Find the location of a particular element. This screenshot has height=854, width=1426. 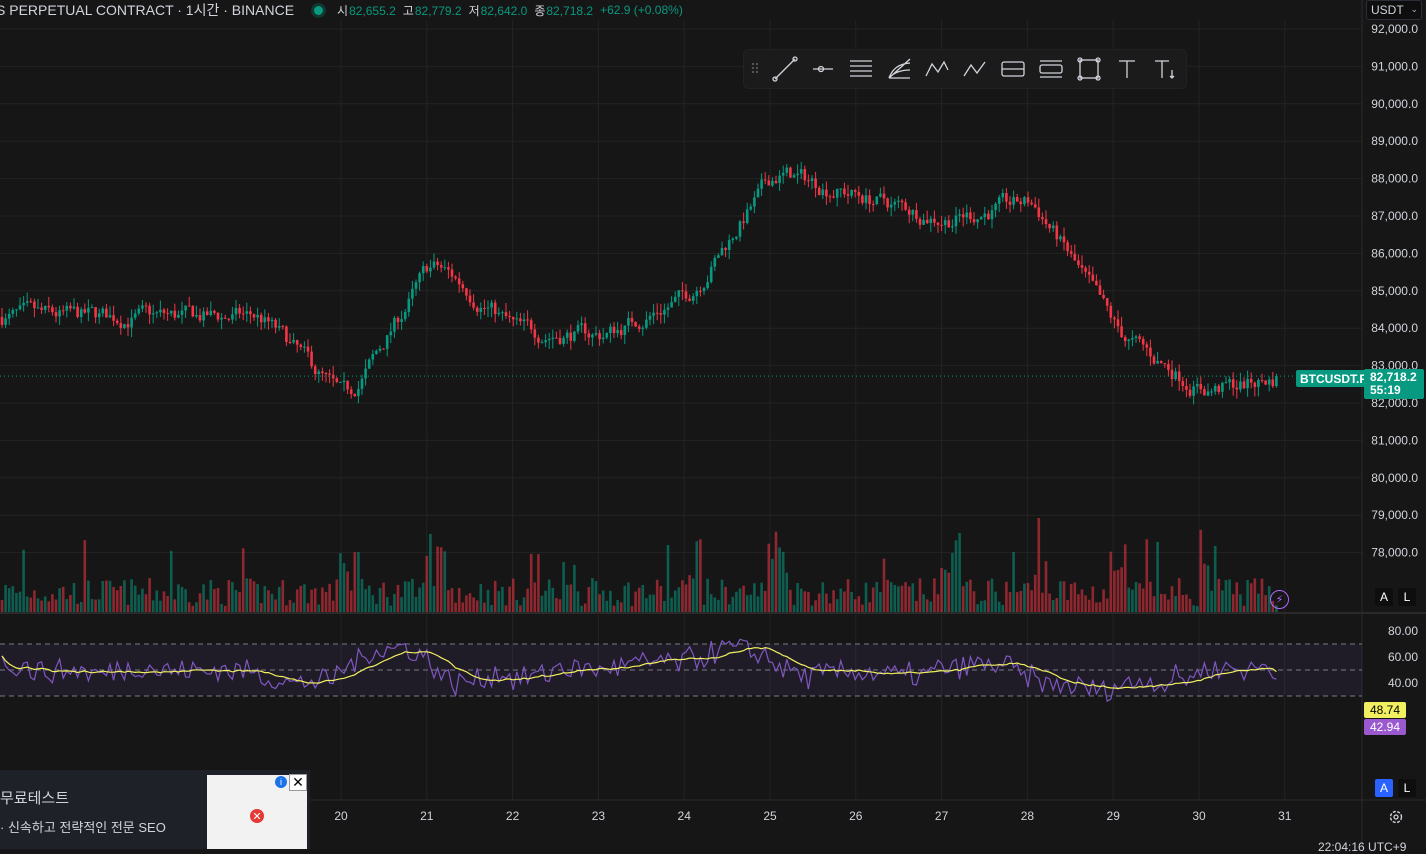

time-axis-label: 27 is located at coordinates (942, 816).